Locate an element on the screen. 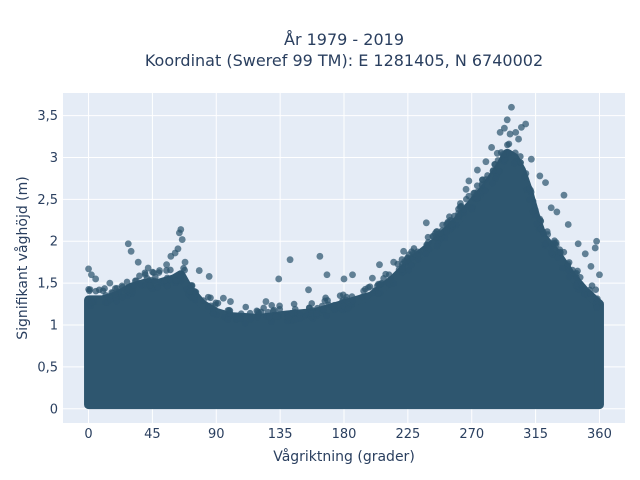 The width and height of the screenshot is (640, 480). y-tick-label: 3,5 is located at coordinates (47, 116).